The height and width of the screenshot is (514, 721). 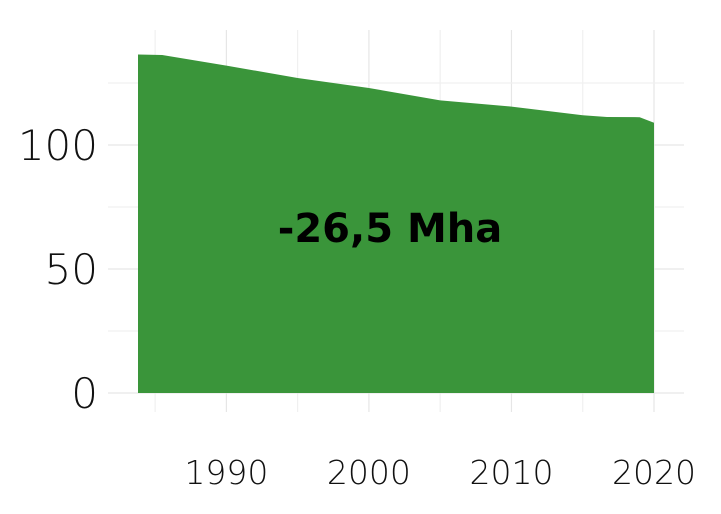 What do you see at coordinates (84, 393) in the screenshot?
I see `y-tick-label: 0` at bounding box center [84, 393].